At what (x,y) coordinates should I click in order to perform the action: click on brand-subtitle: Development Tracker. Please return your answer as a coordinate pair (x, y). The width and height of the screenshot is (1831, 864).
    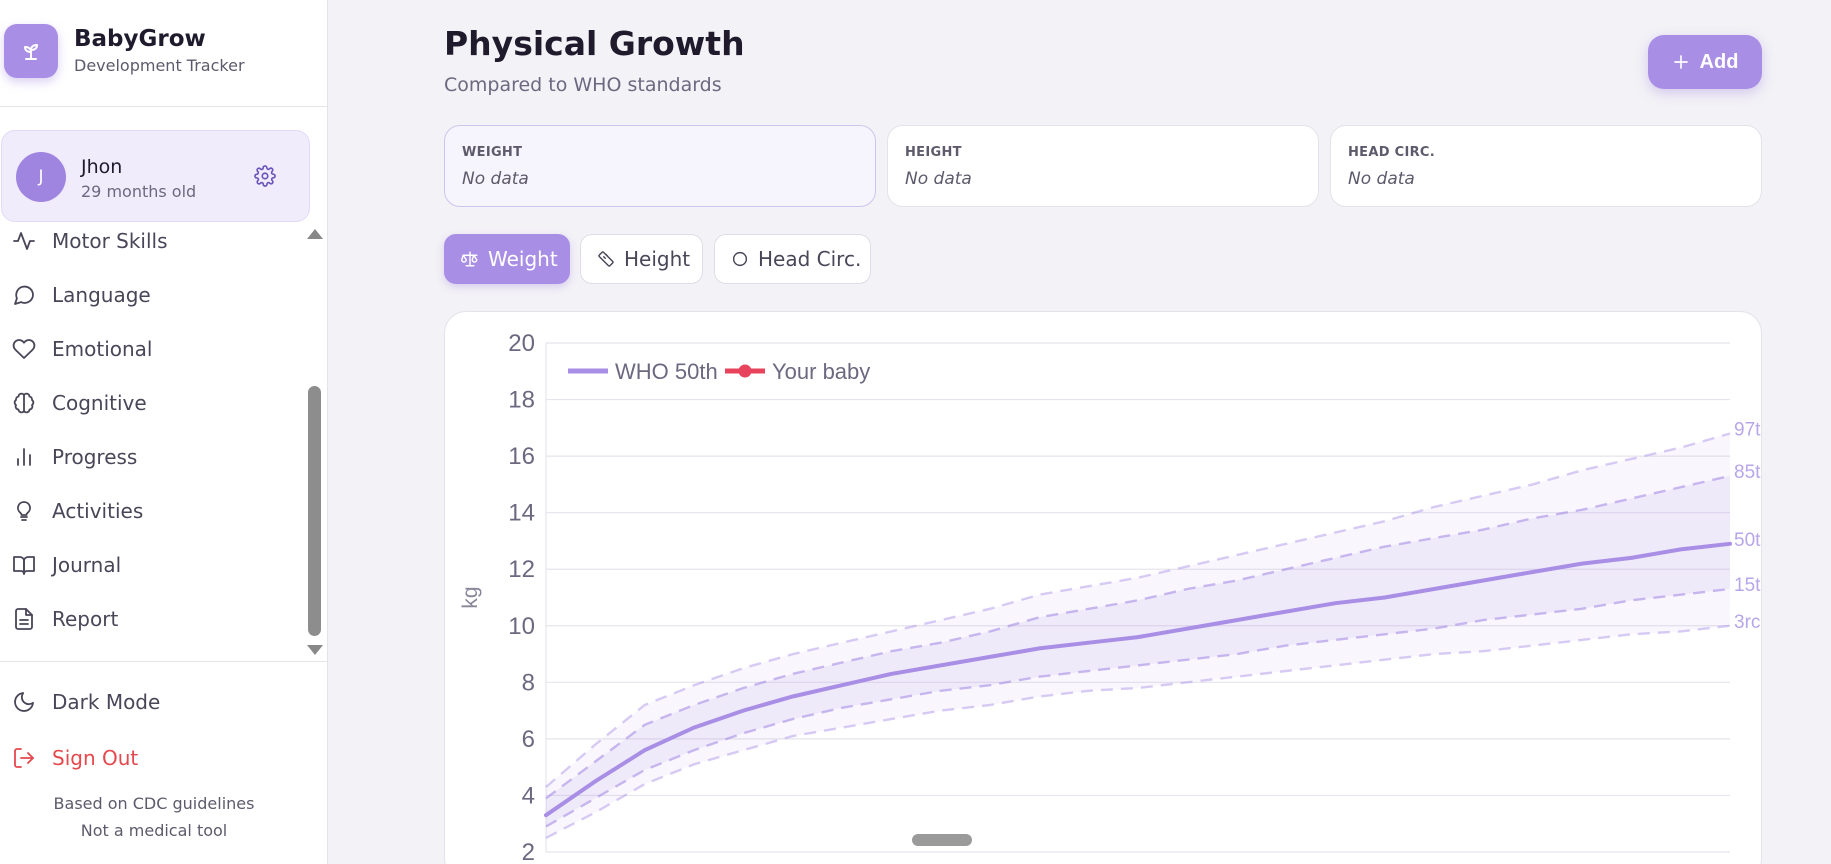
    Looking at the image, I should click on (159, 65).